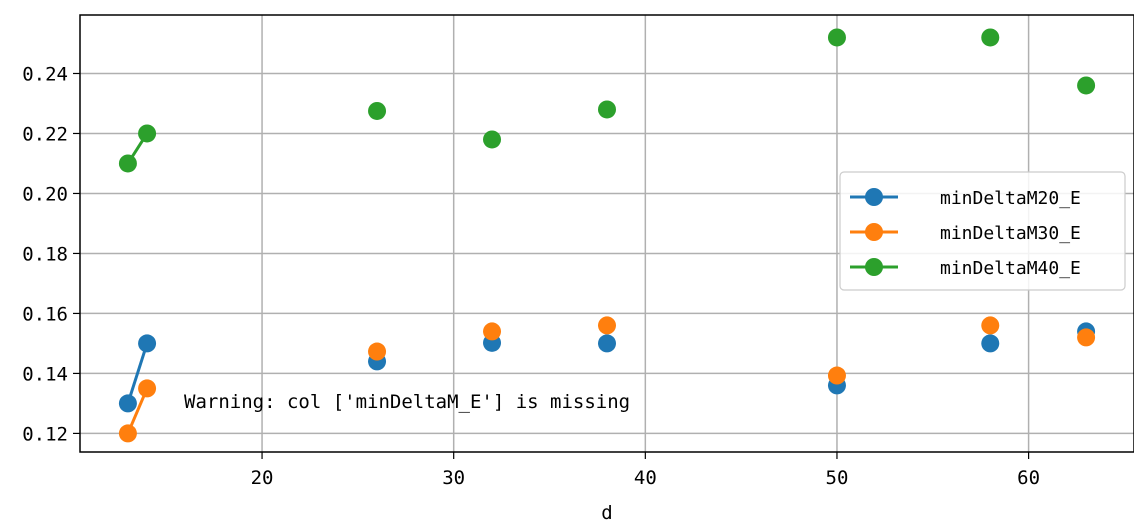 This screenshot has height=522, width=1134. I want to click on series-line, so click(137, 373).